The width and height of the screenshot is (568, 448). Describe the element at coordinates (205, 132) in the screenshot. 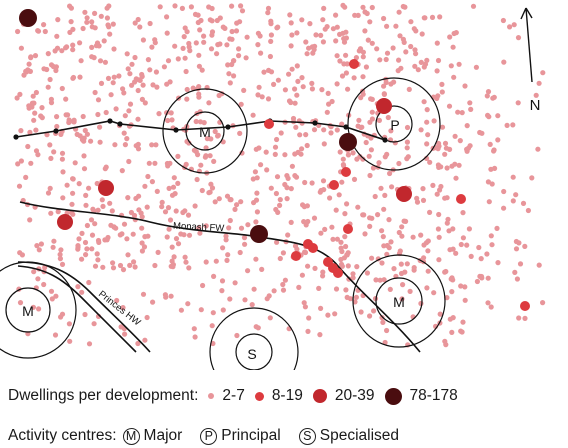

I see `centre-letter-major-1: M` at that location.